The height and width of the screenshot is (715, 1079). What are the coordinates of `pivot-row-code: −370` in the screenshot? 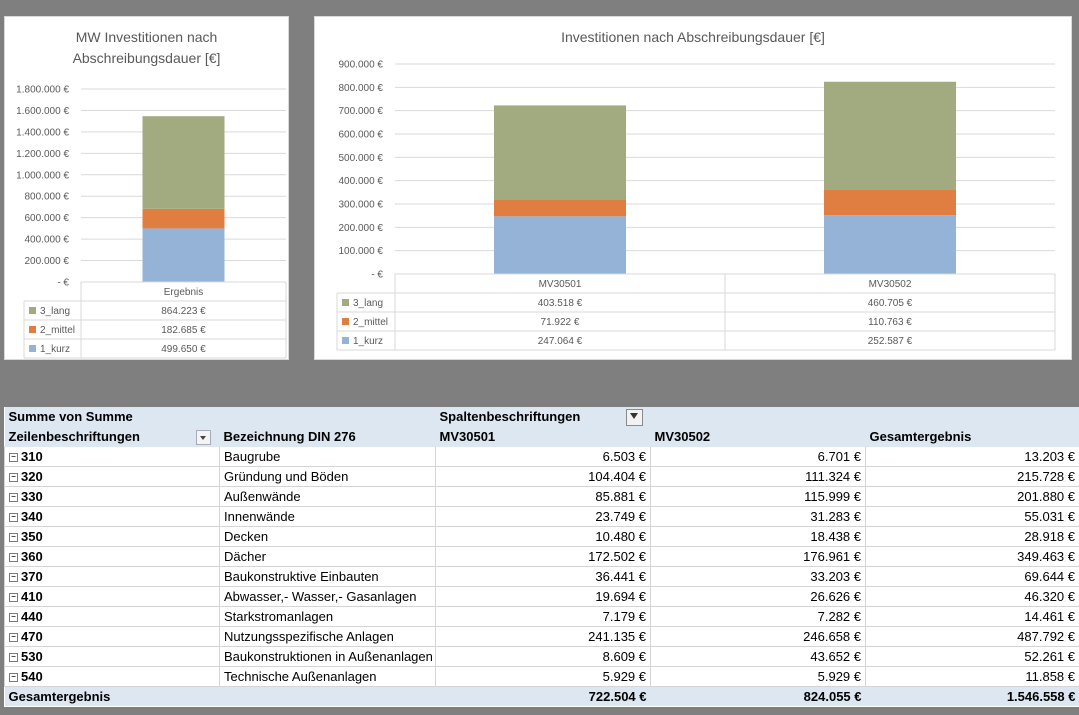 It's located at (112, 577).